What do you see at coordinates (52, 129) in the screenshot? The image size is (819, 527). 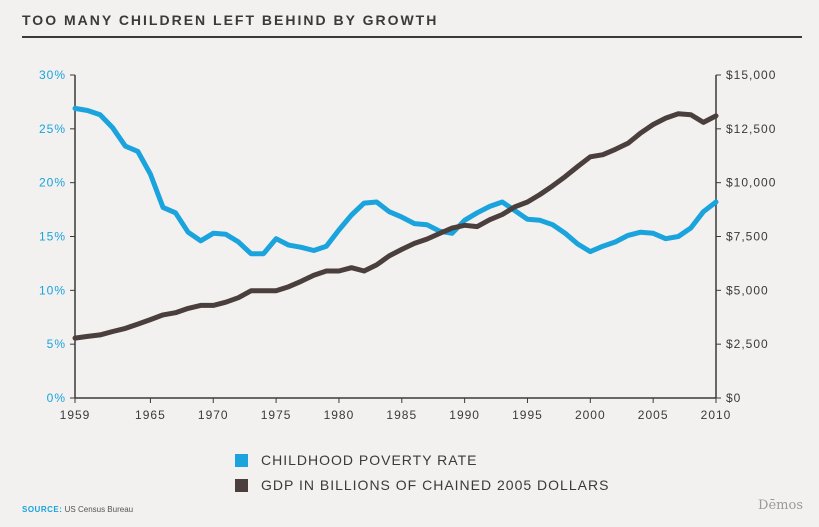 I see `y-left-tick-label: 25%` at bounding box center [52, 129].